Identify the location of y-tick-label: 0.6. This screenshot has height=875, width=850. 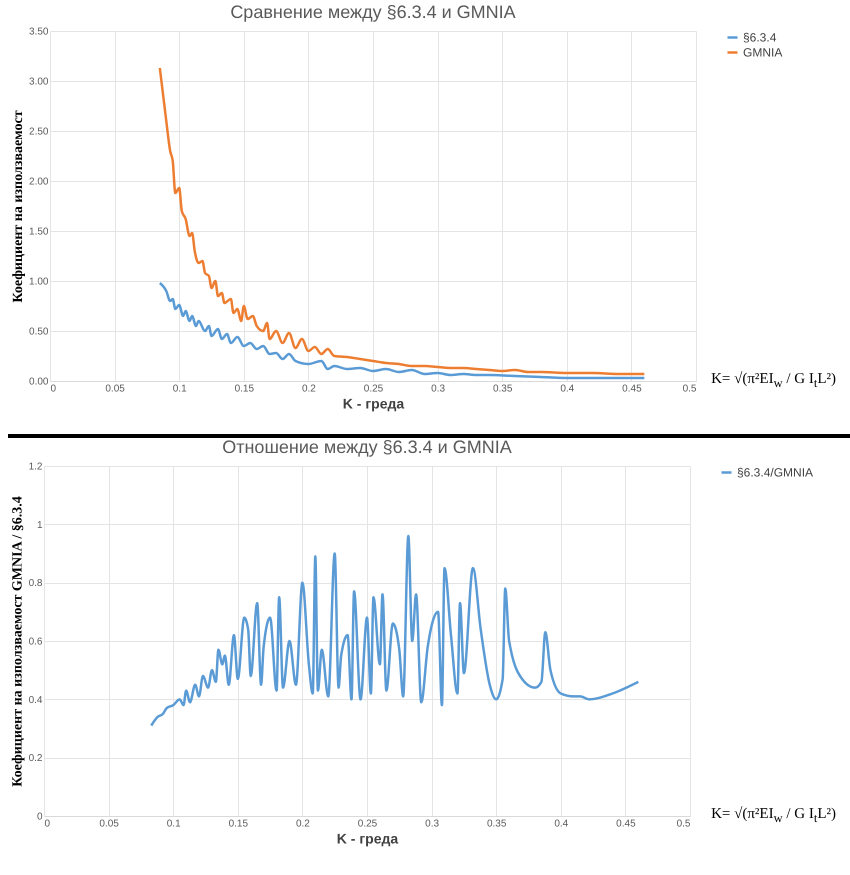
(35, 642).